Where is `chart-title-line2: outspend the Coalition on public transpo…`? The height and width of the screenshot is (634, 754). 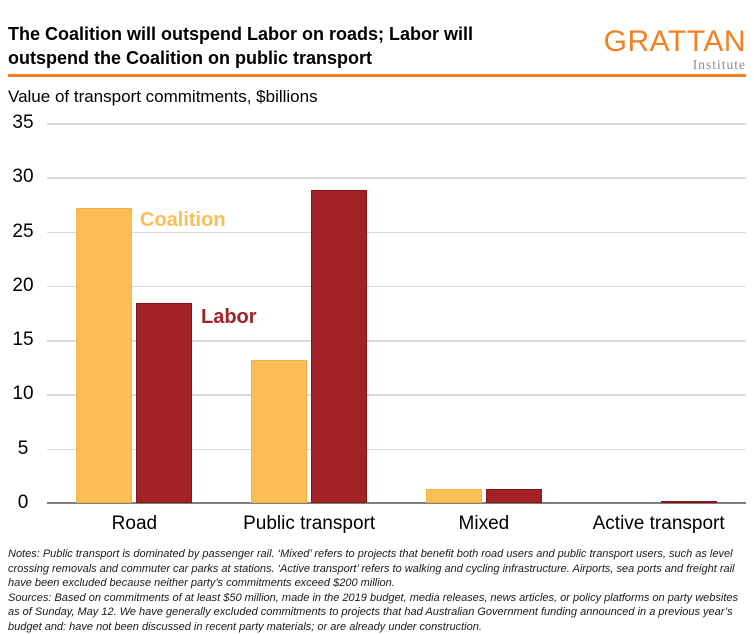
chart-title-line2: outspend the Coalition on public transpo… is located at coordinates (190, 58).